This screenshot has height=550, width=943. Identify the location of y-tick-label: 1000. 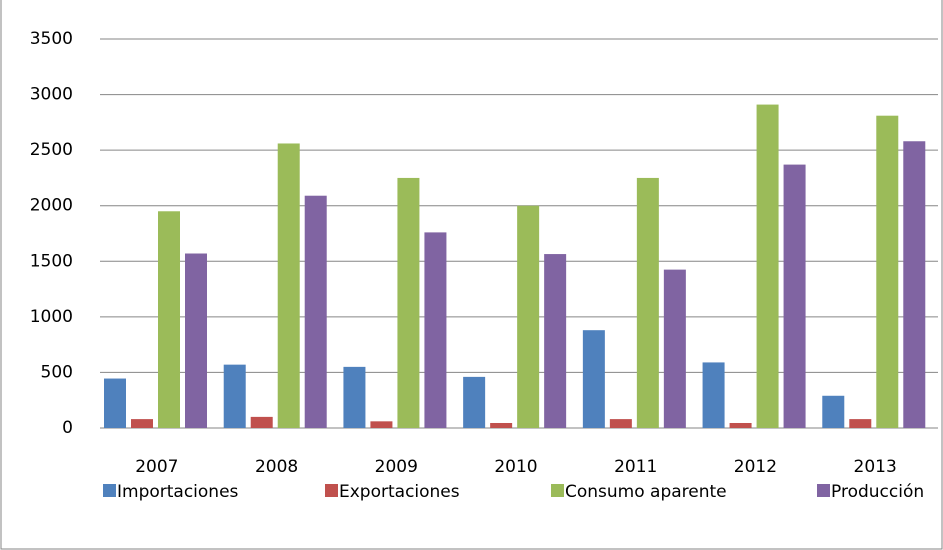
(51, 317).